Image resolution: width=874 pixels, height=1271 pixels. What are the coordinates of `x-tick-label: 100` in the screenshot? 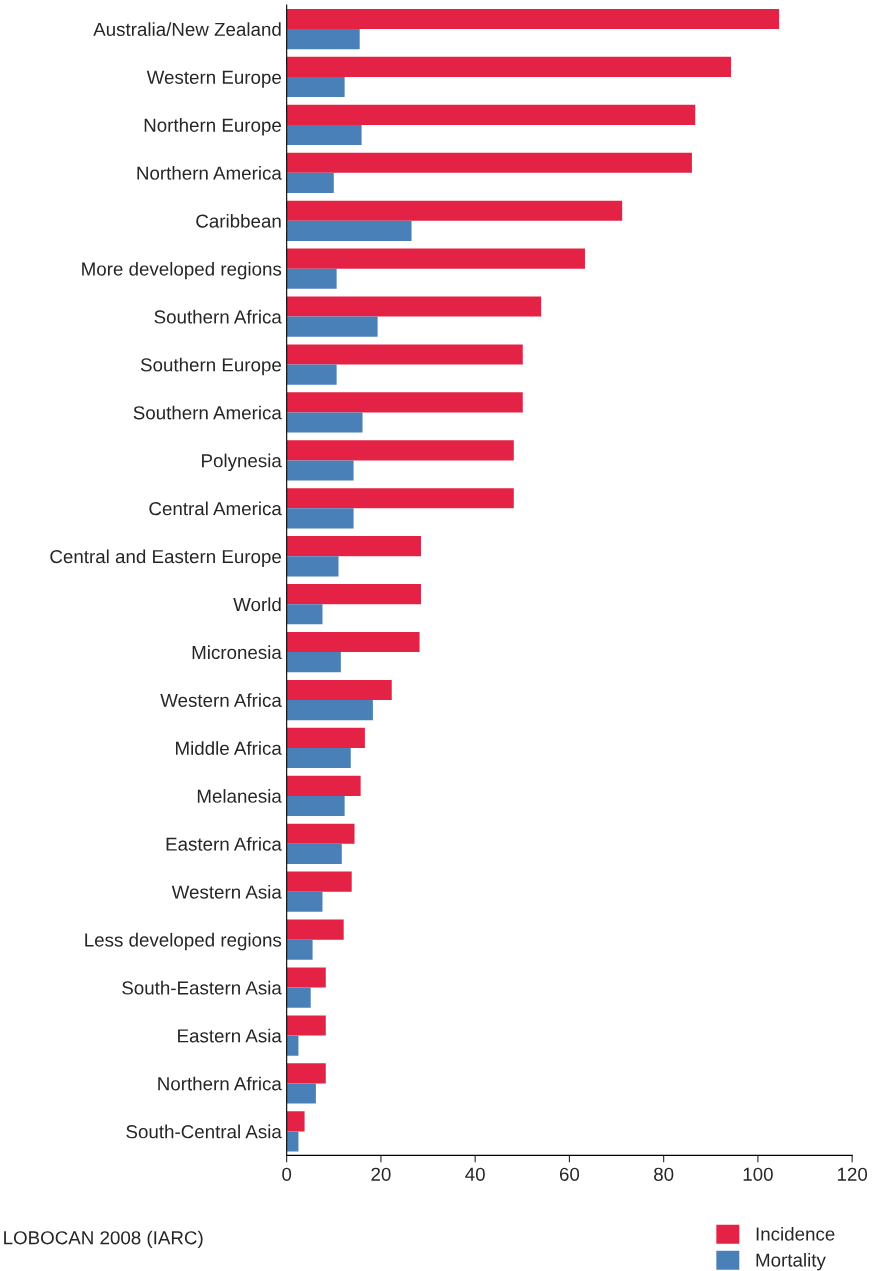 It's located at (758, 1174).